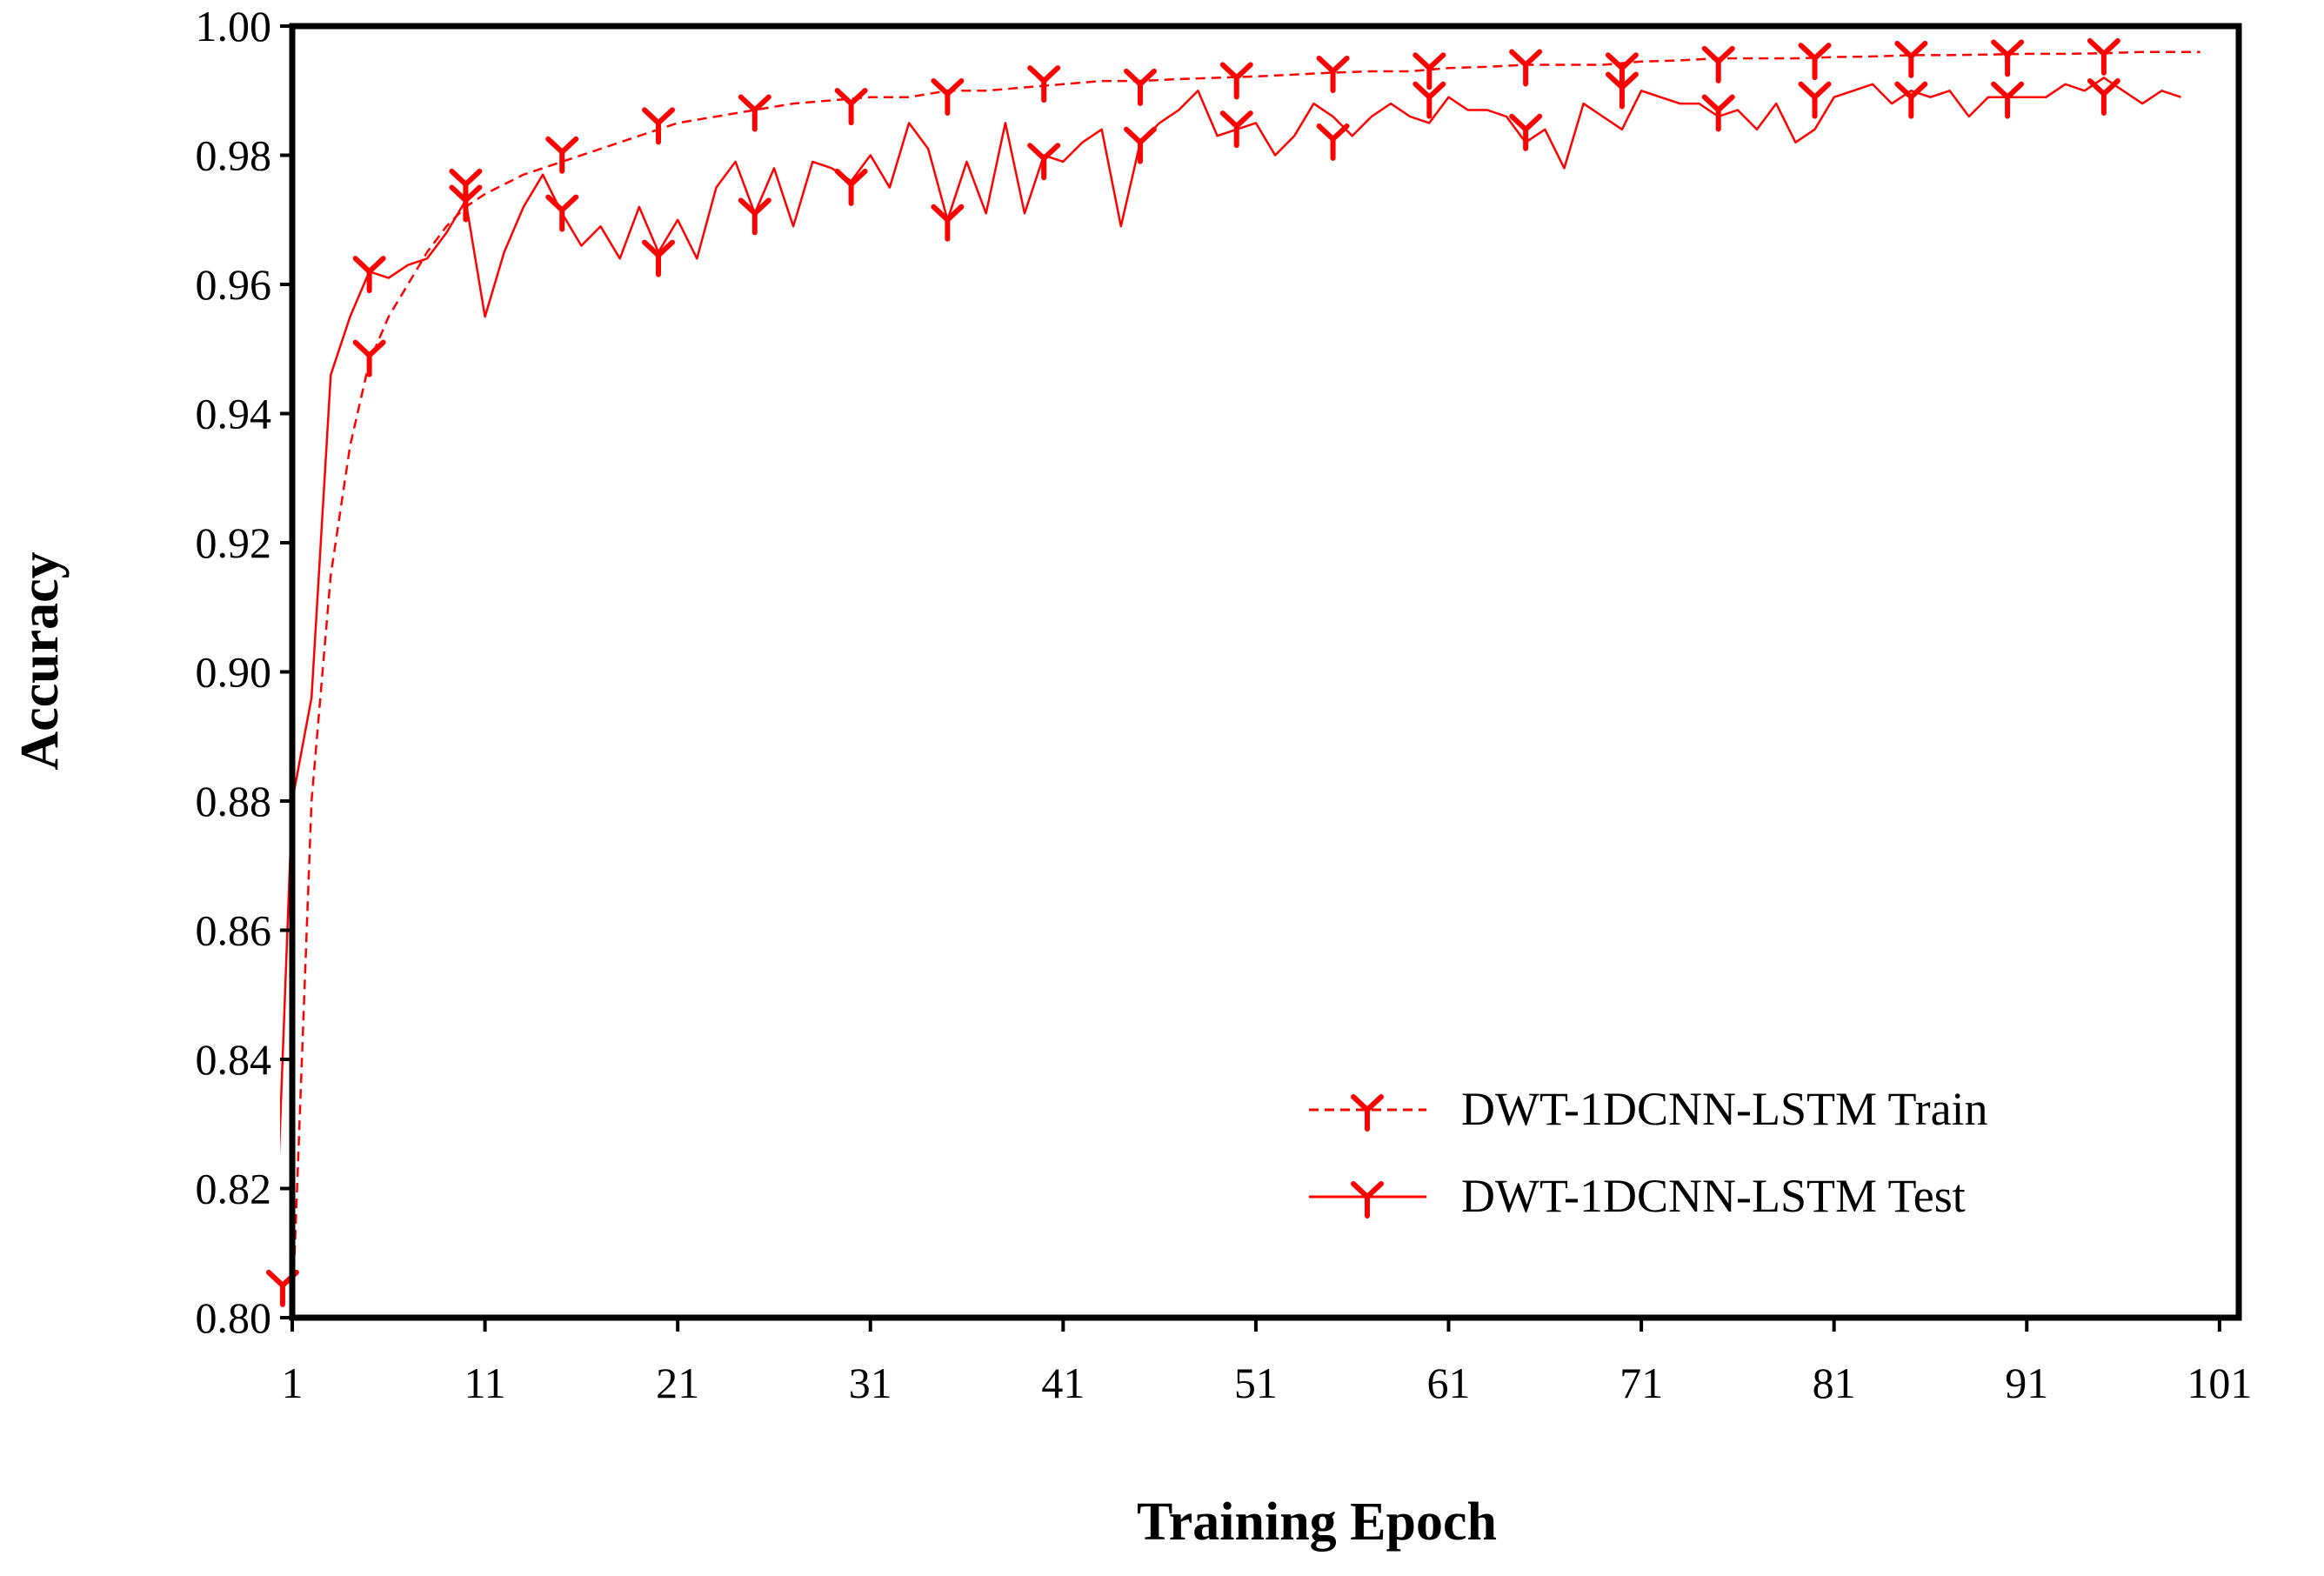 The image size is (2324, 1576). Describe the element at coordinates (234, 542) in the screenshot. I see `y-tick-label: 0.92` at that location.